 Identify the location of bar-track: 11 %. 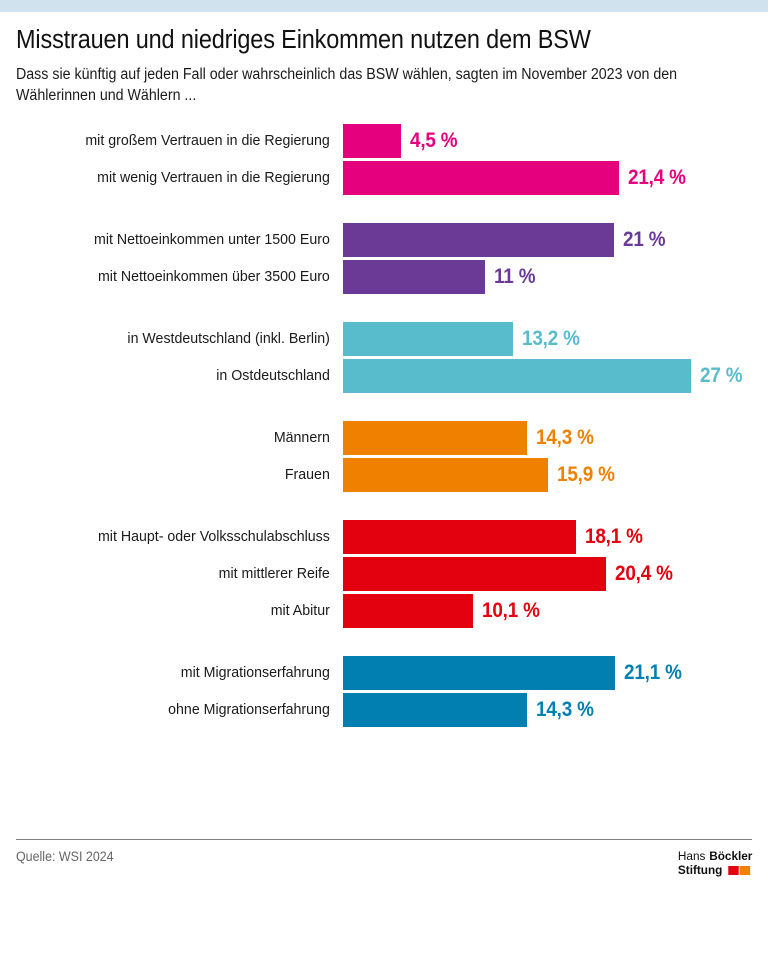
(555, 276).